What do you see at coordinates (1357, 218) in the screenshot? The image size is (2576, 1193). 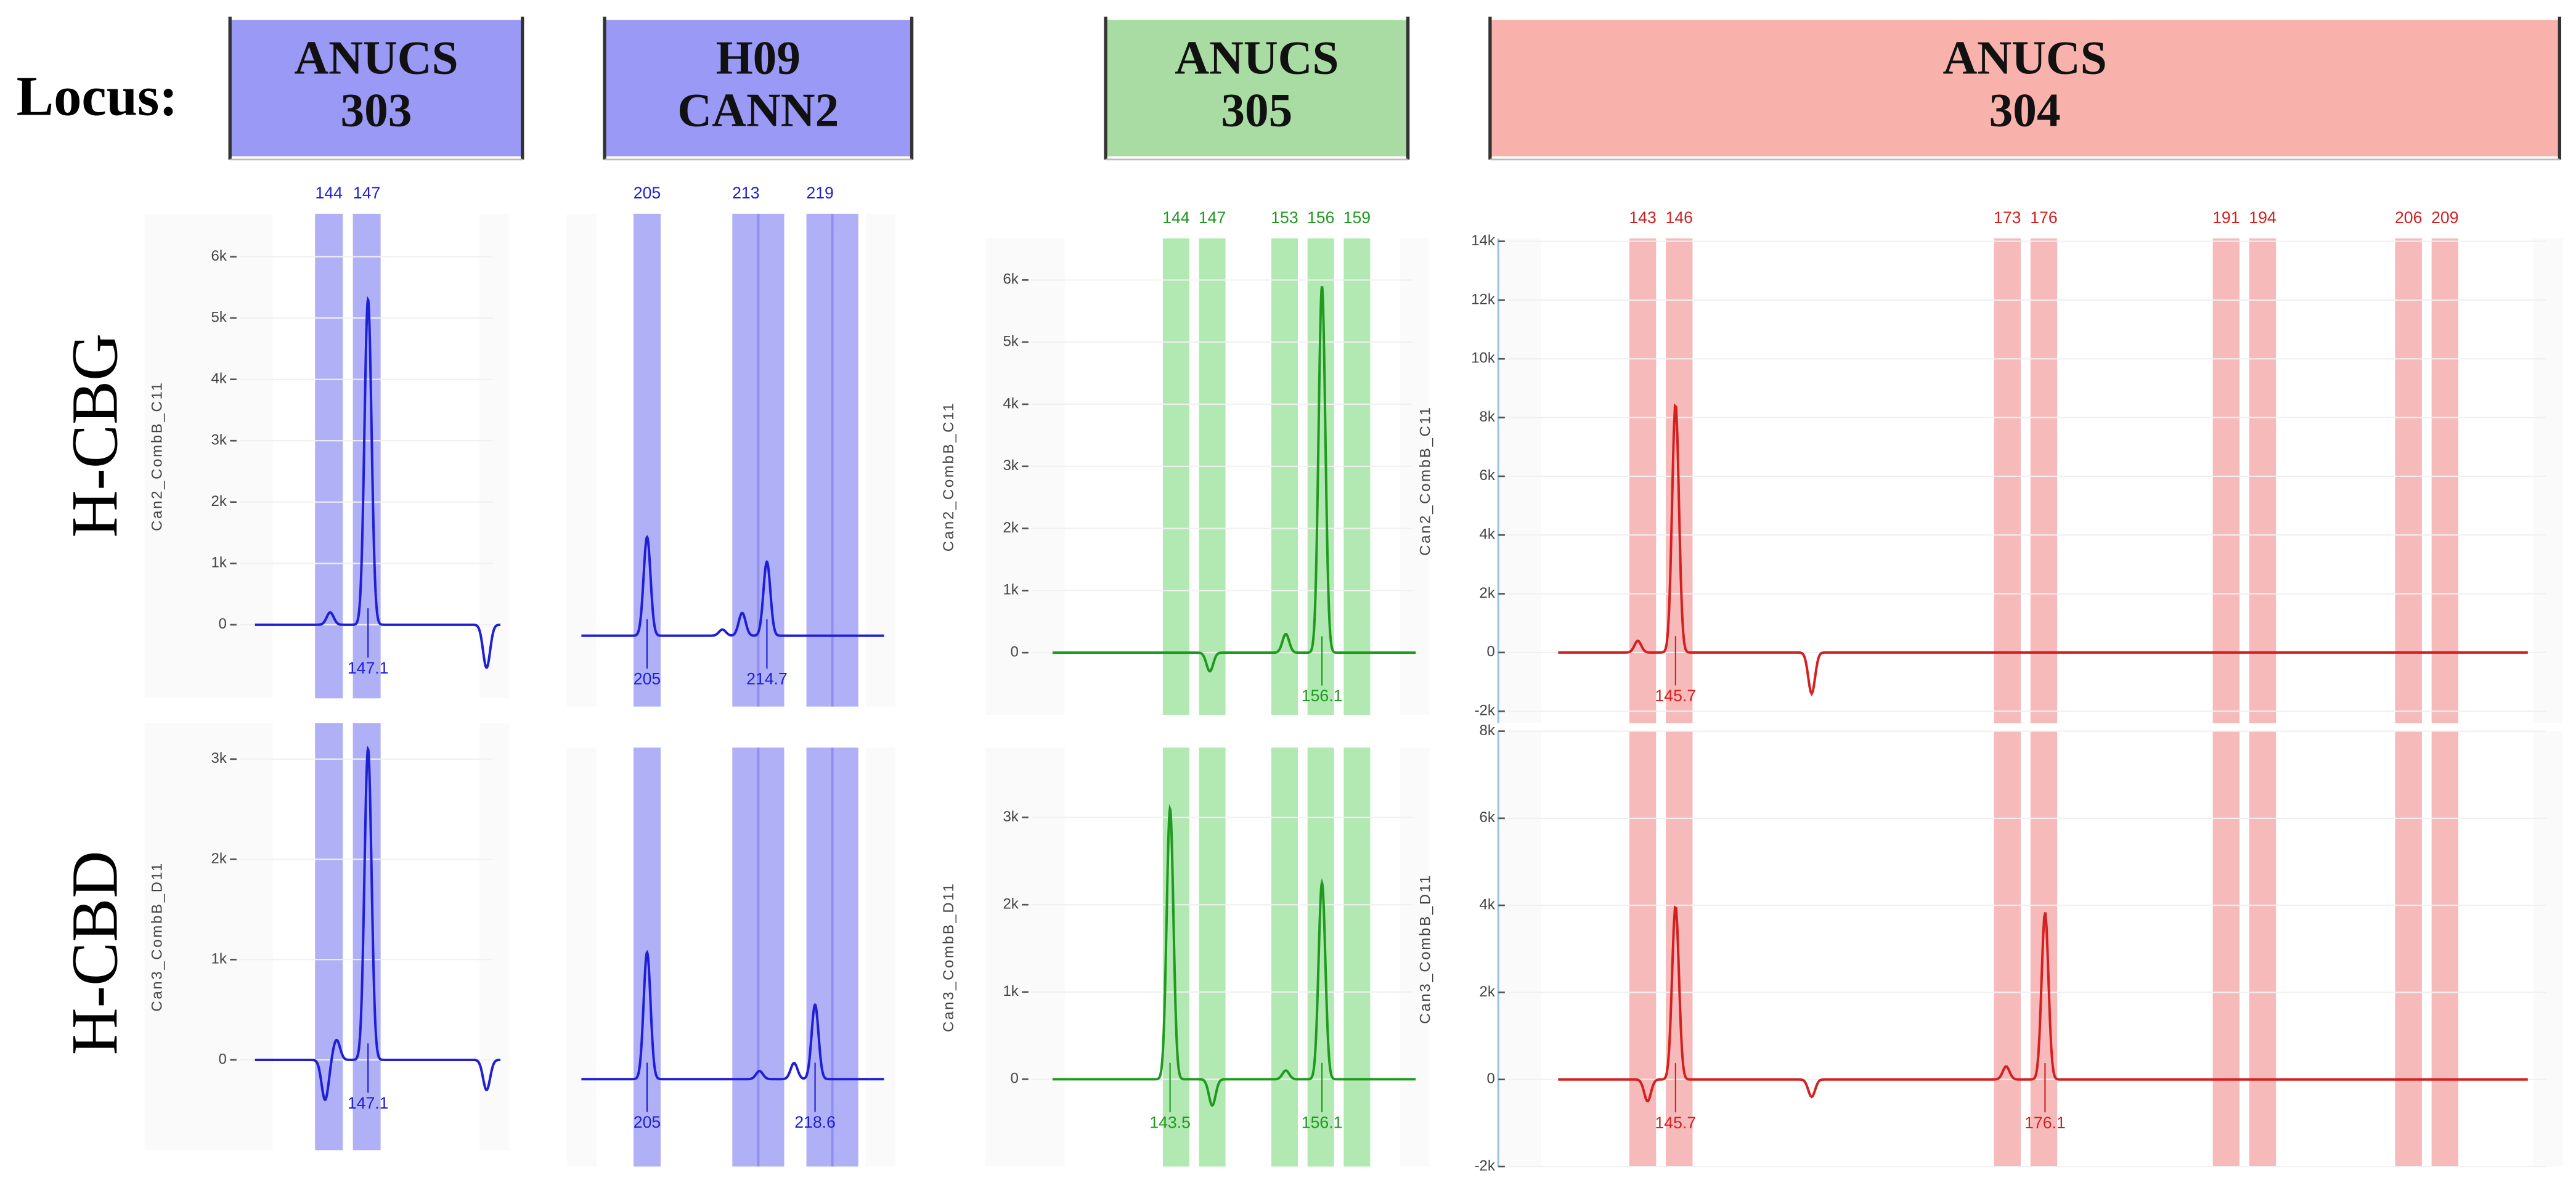 I see `bin-label: 159` at bounding box center [1357, 218].